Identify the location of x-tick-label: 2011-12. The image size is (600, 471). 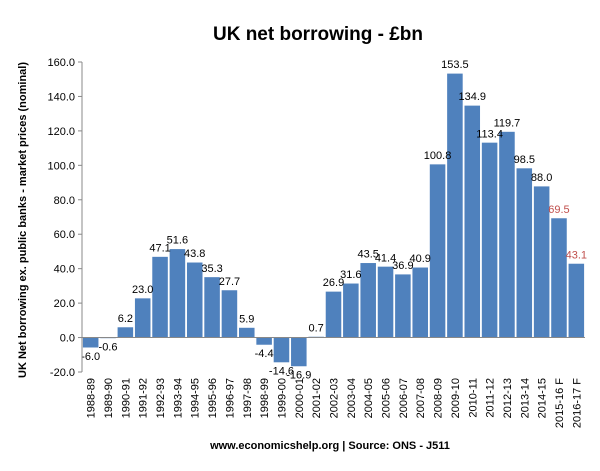
(491, 398).